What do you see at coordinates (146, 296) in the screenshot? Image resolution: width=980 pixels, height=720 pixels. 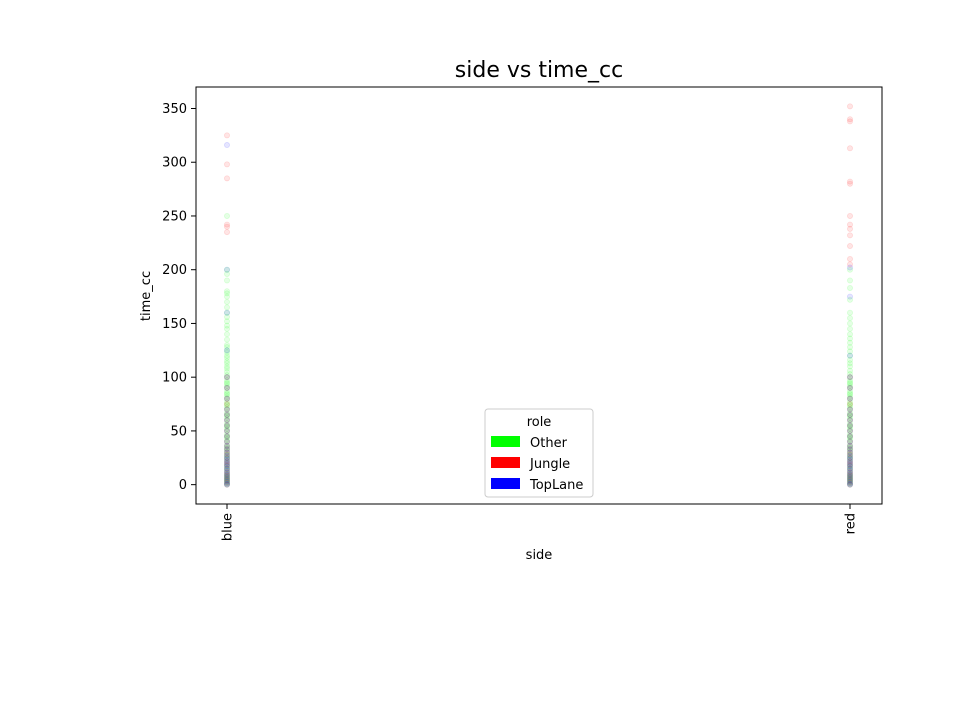 I see `y-axis-label: time_cc` at bounding box center [146, 296].